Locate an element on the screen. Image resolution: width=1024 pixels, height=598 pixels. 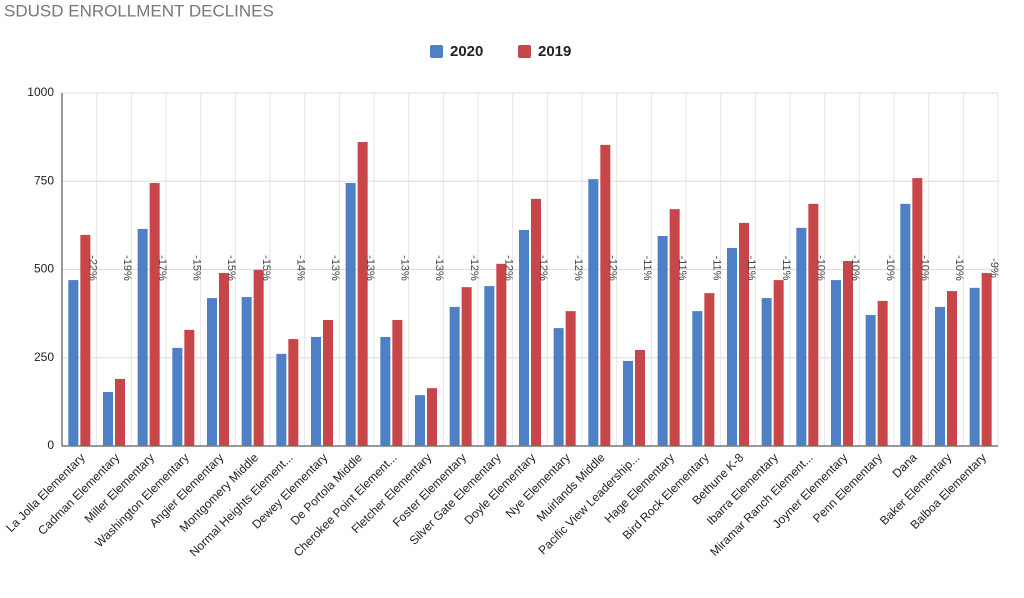
change-label: -17% is located at coordinates (162, 268).